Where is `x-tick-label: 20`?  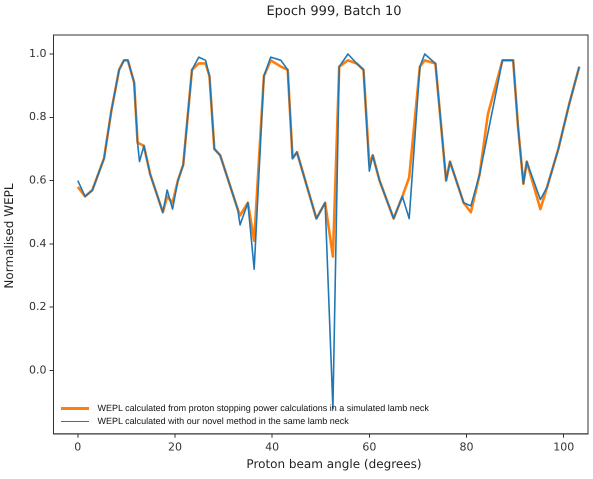
x-tick-label: 20 is located at coordinates (175, 447).